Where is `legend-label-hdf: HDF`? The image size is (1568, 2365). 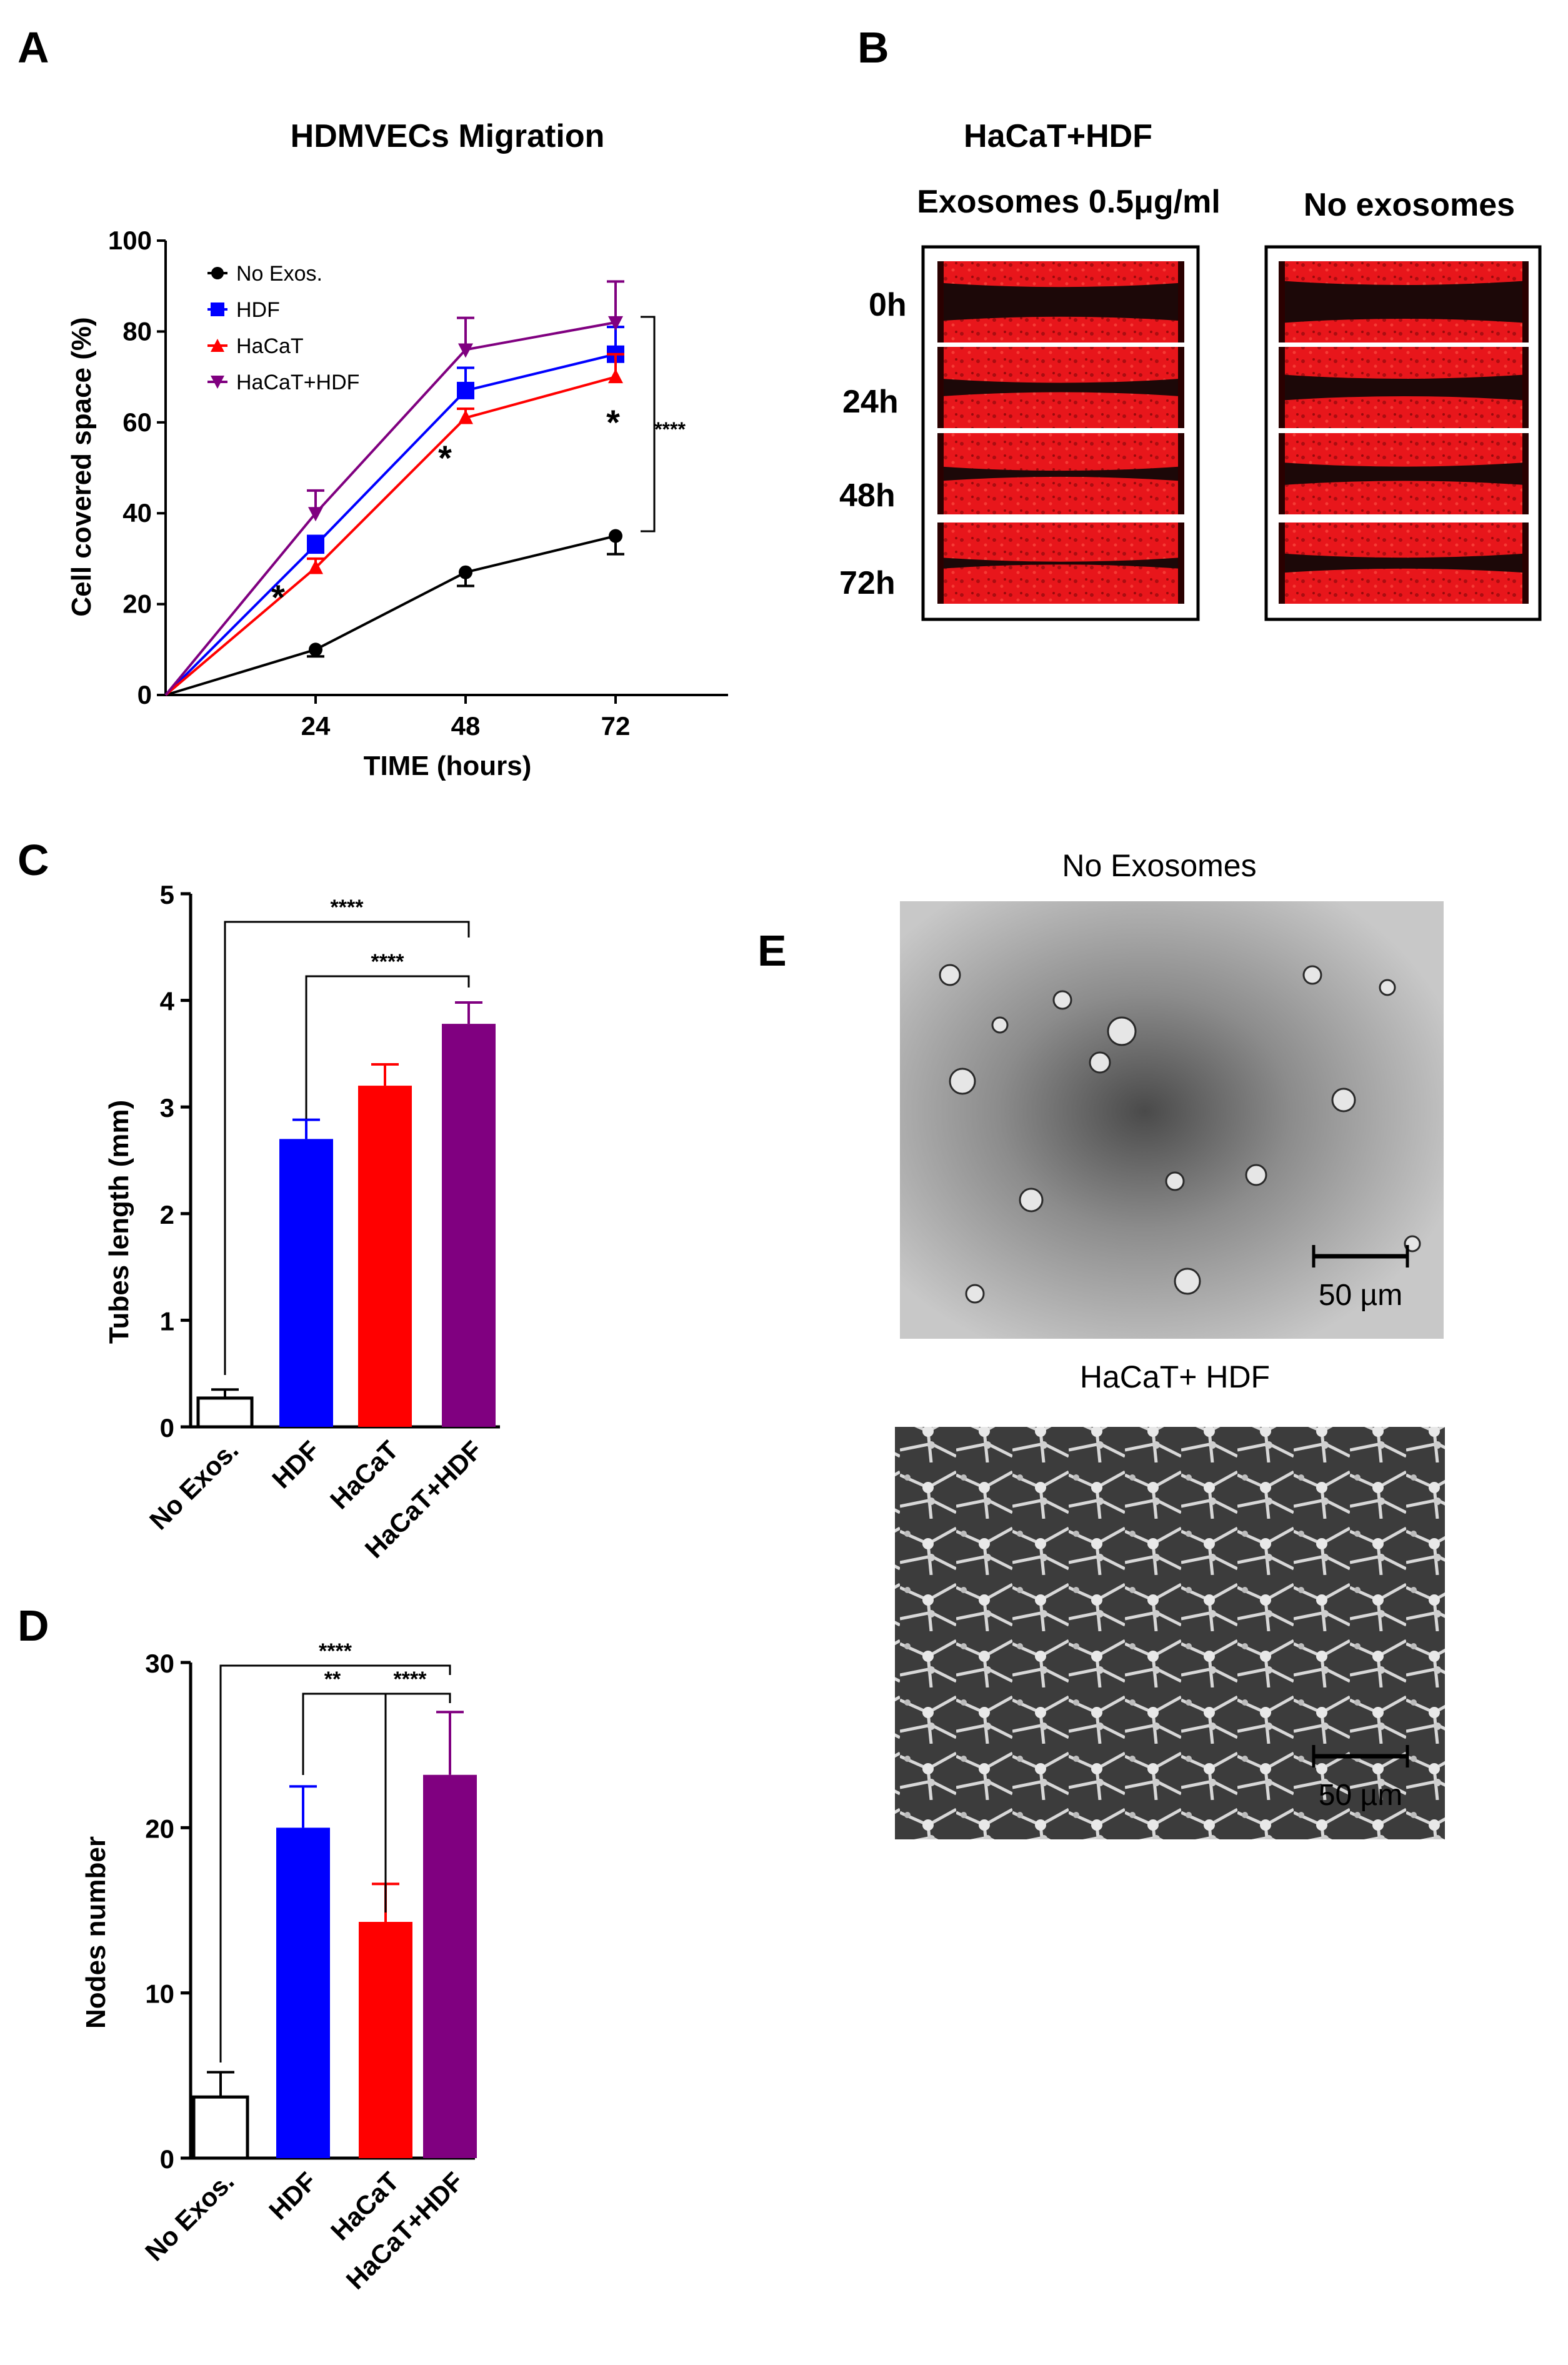
legend-label-hdf: HDF is located at coordinates (258, 310).